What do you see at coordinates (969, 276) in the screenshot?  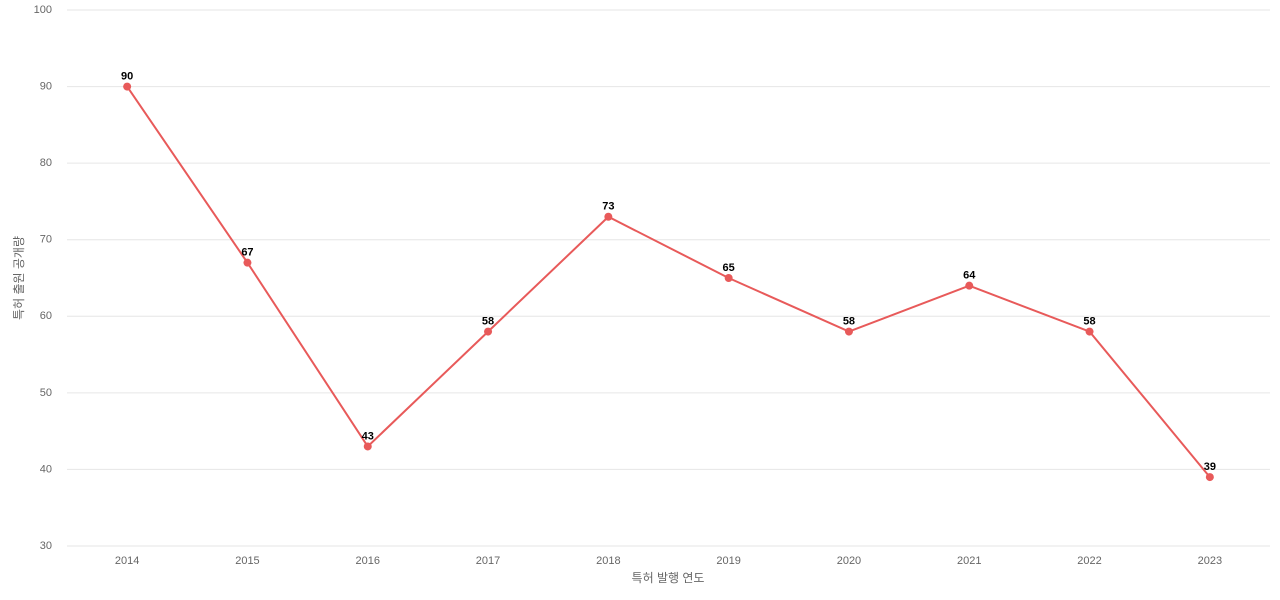 I see `value-label: 64` at bounding box center [969, 276].